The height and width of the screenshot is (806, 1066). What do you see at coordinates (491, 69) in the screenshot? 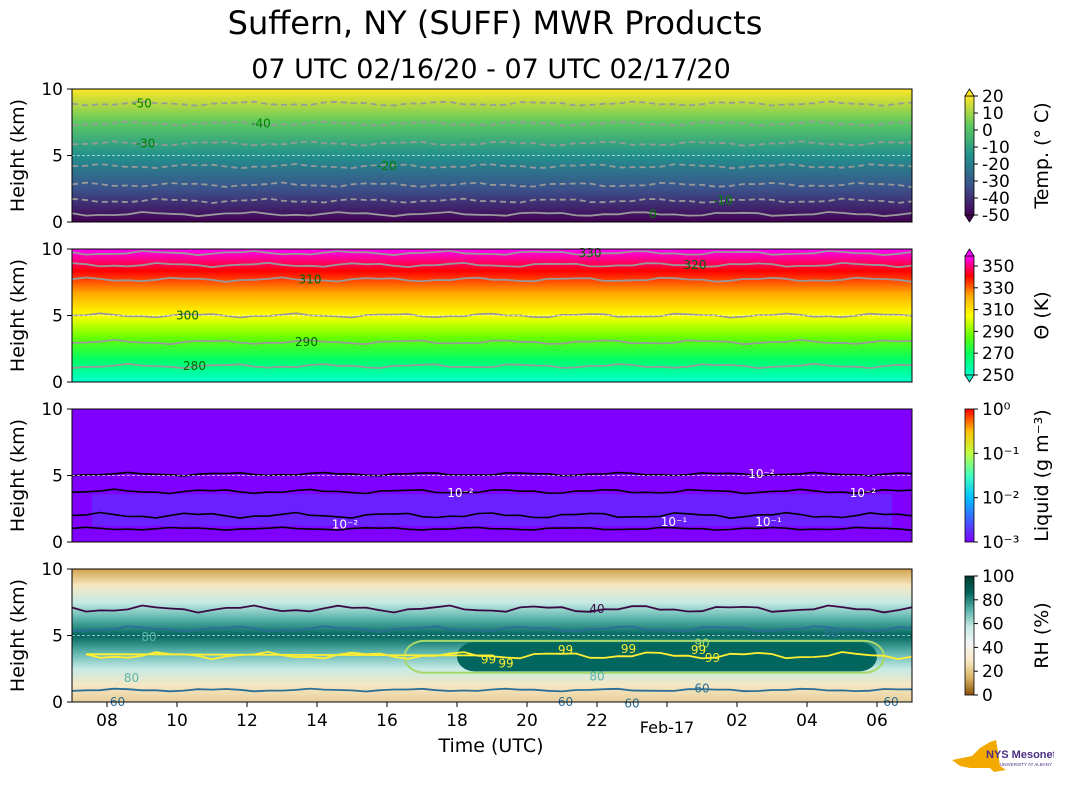
I see `main-subtitle: 07 UTC 02/16/20 - 07 UTC 02/17/20` at bounding box center [491, 69].